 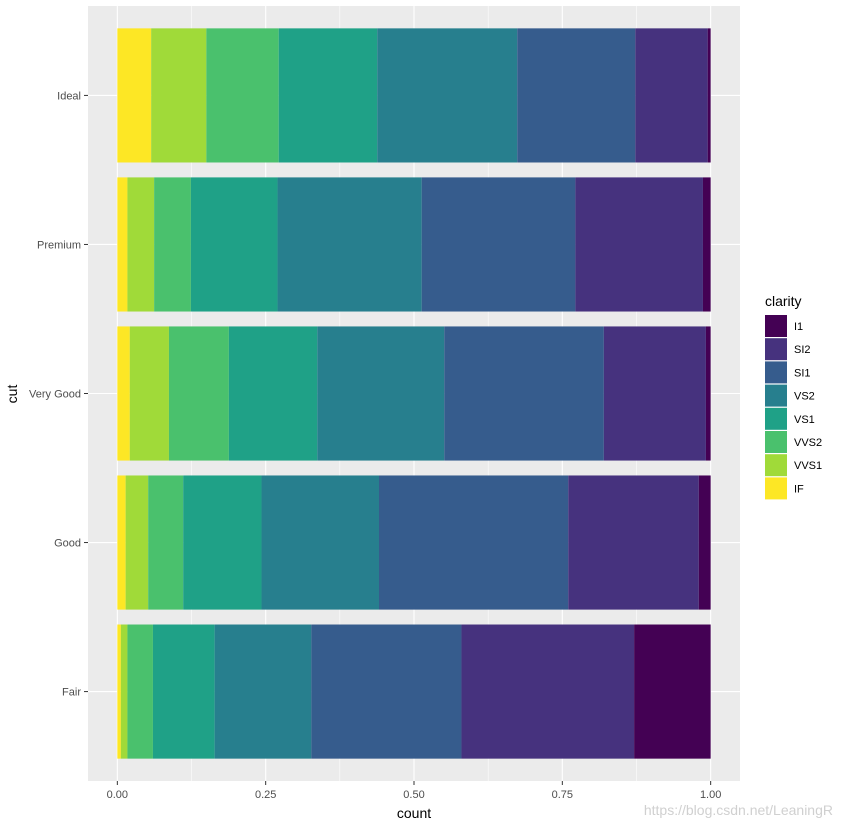 What do you see at coordinates (265, 795) in the screenshot?
I see `x-tick-label: 0.25` at bounding box center [265, 795].